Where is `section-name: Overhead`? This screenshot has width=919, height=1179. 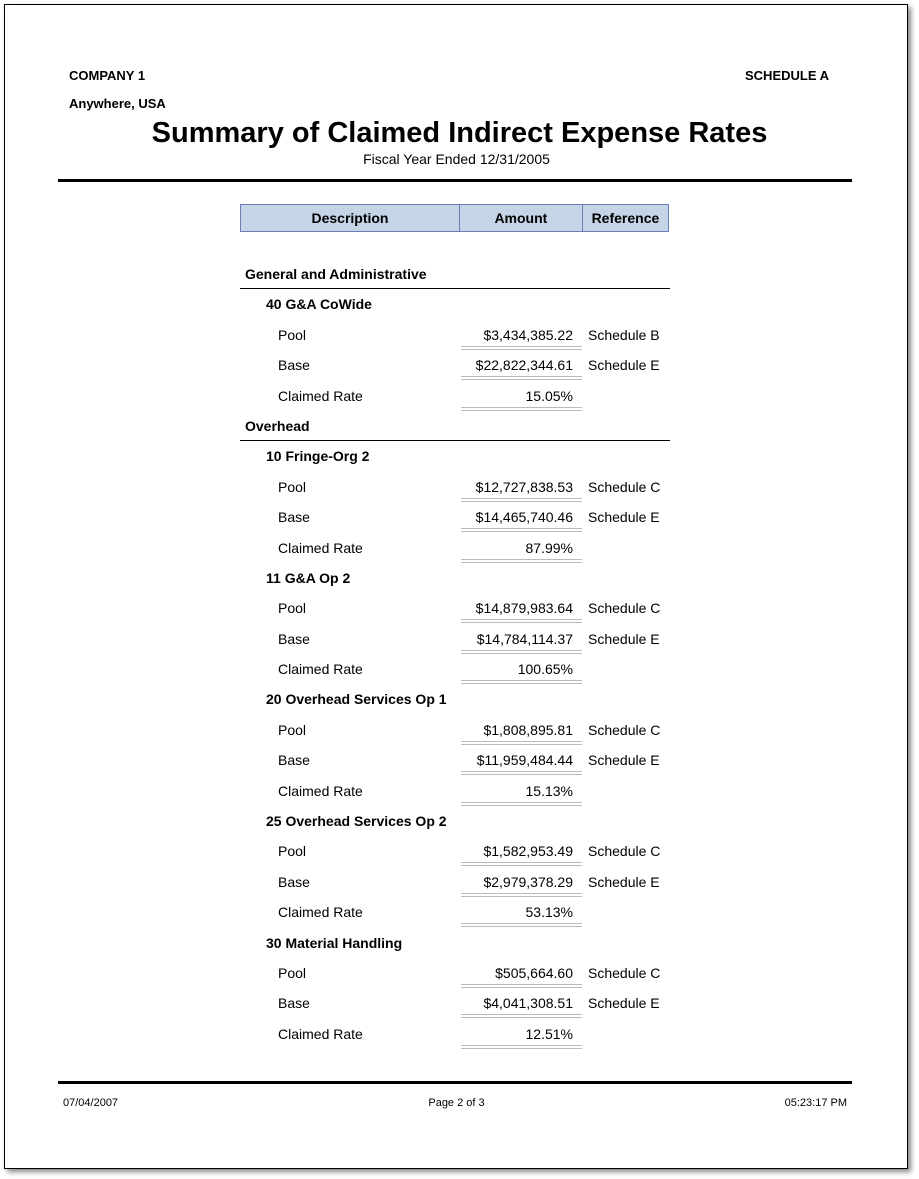
section-name: Overhead is located at coordinates (277, 425).